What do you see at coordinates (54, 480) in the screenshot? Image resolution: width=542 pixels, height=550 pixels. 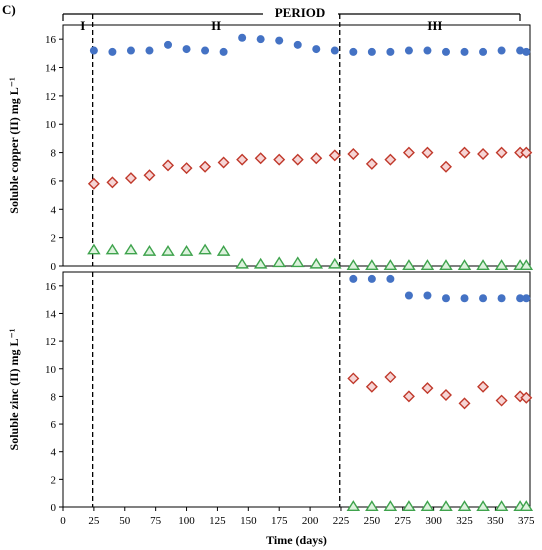 I see `y-tick-label: 2` at bounding box center [54, 480].